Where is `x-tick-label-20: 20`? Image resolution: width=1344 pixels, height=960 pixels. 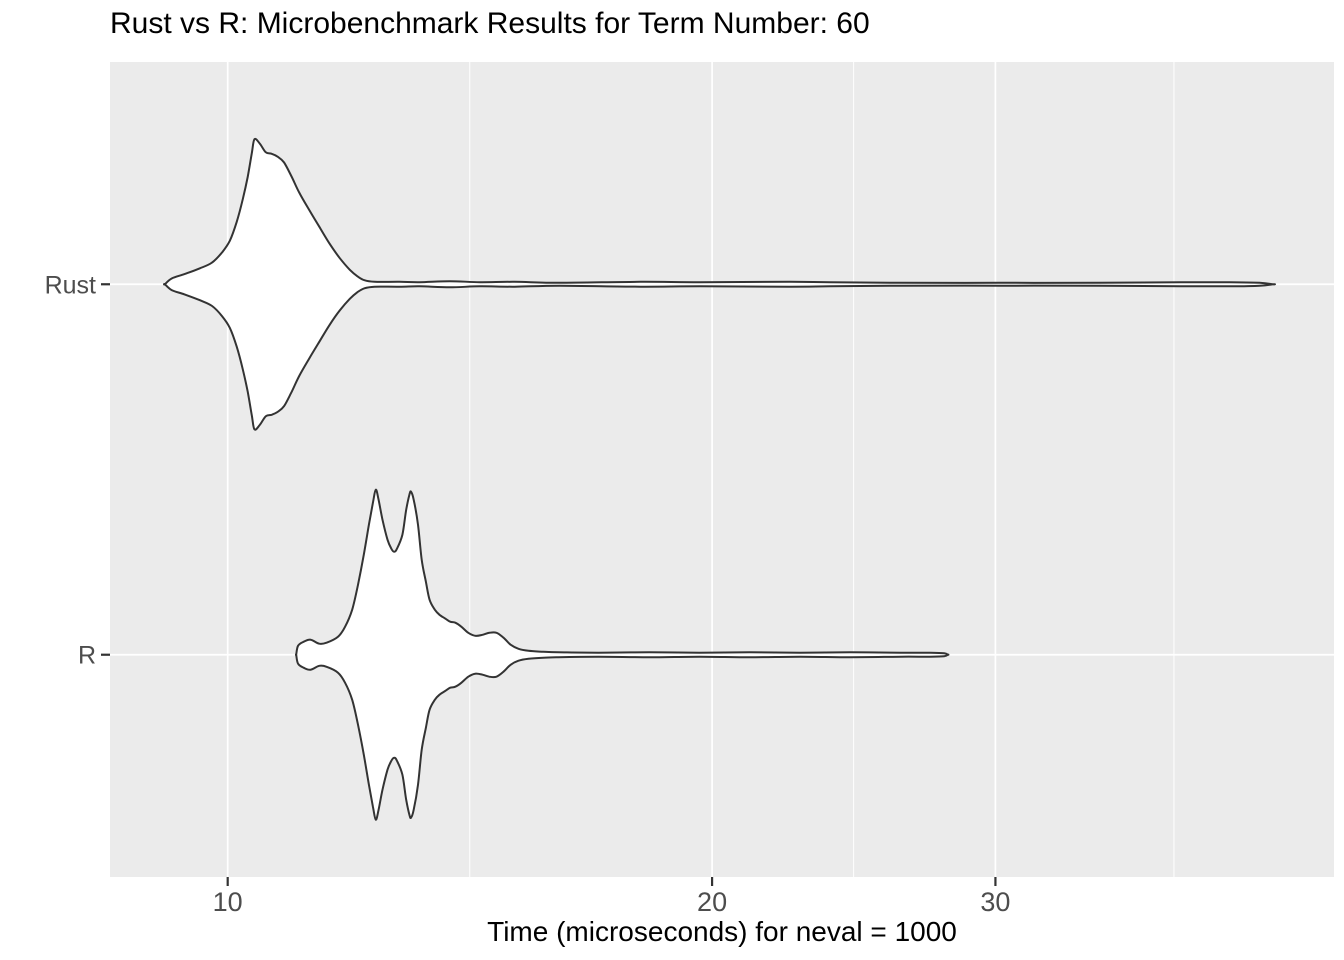
x-tick-label-20: 20 is located at coordinates (712, 902).